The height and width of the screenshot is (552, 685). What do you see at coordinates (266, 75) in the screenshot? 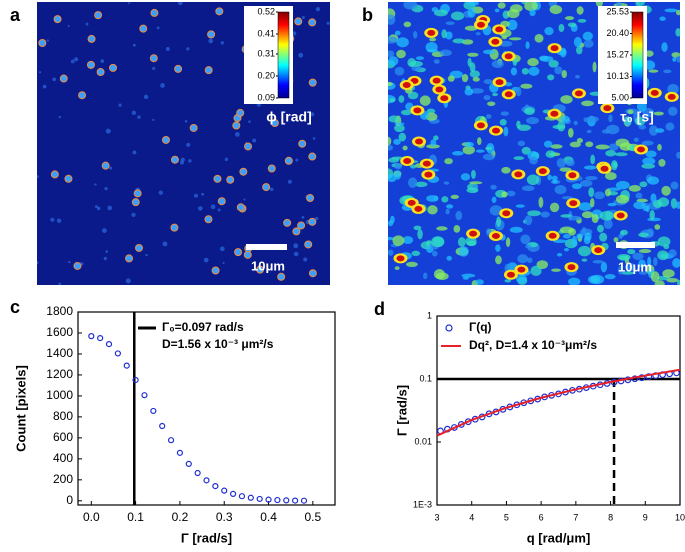
I see `colorbar-tick-label: 0.20` at bounding box center [266, 75].